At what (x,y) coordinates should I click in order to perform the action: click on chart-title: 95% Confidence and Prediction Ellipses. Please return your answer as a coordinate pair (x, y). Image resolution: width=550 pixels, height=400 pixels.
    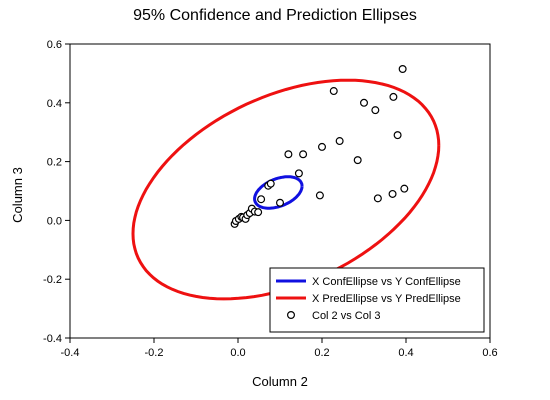
    Looking at the image, I should click on (275, 15).